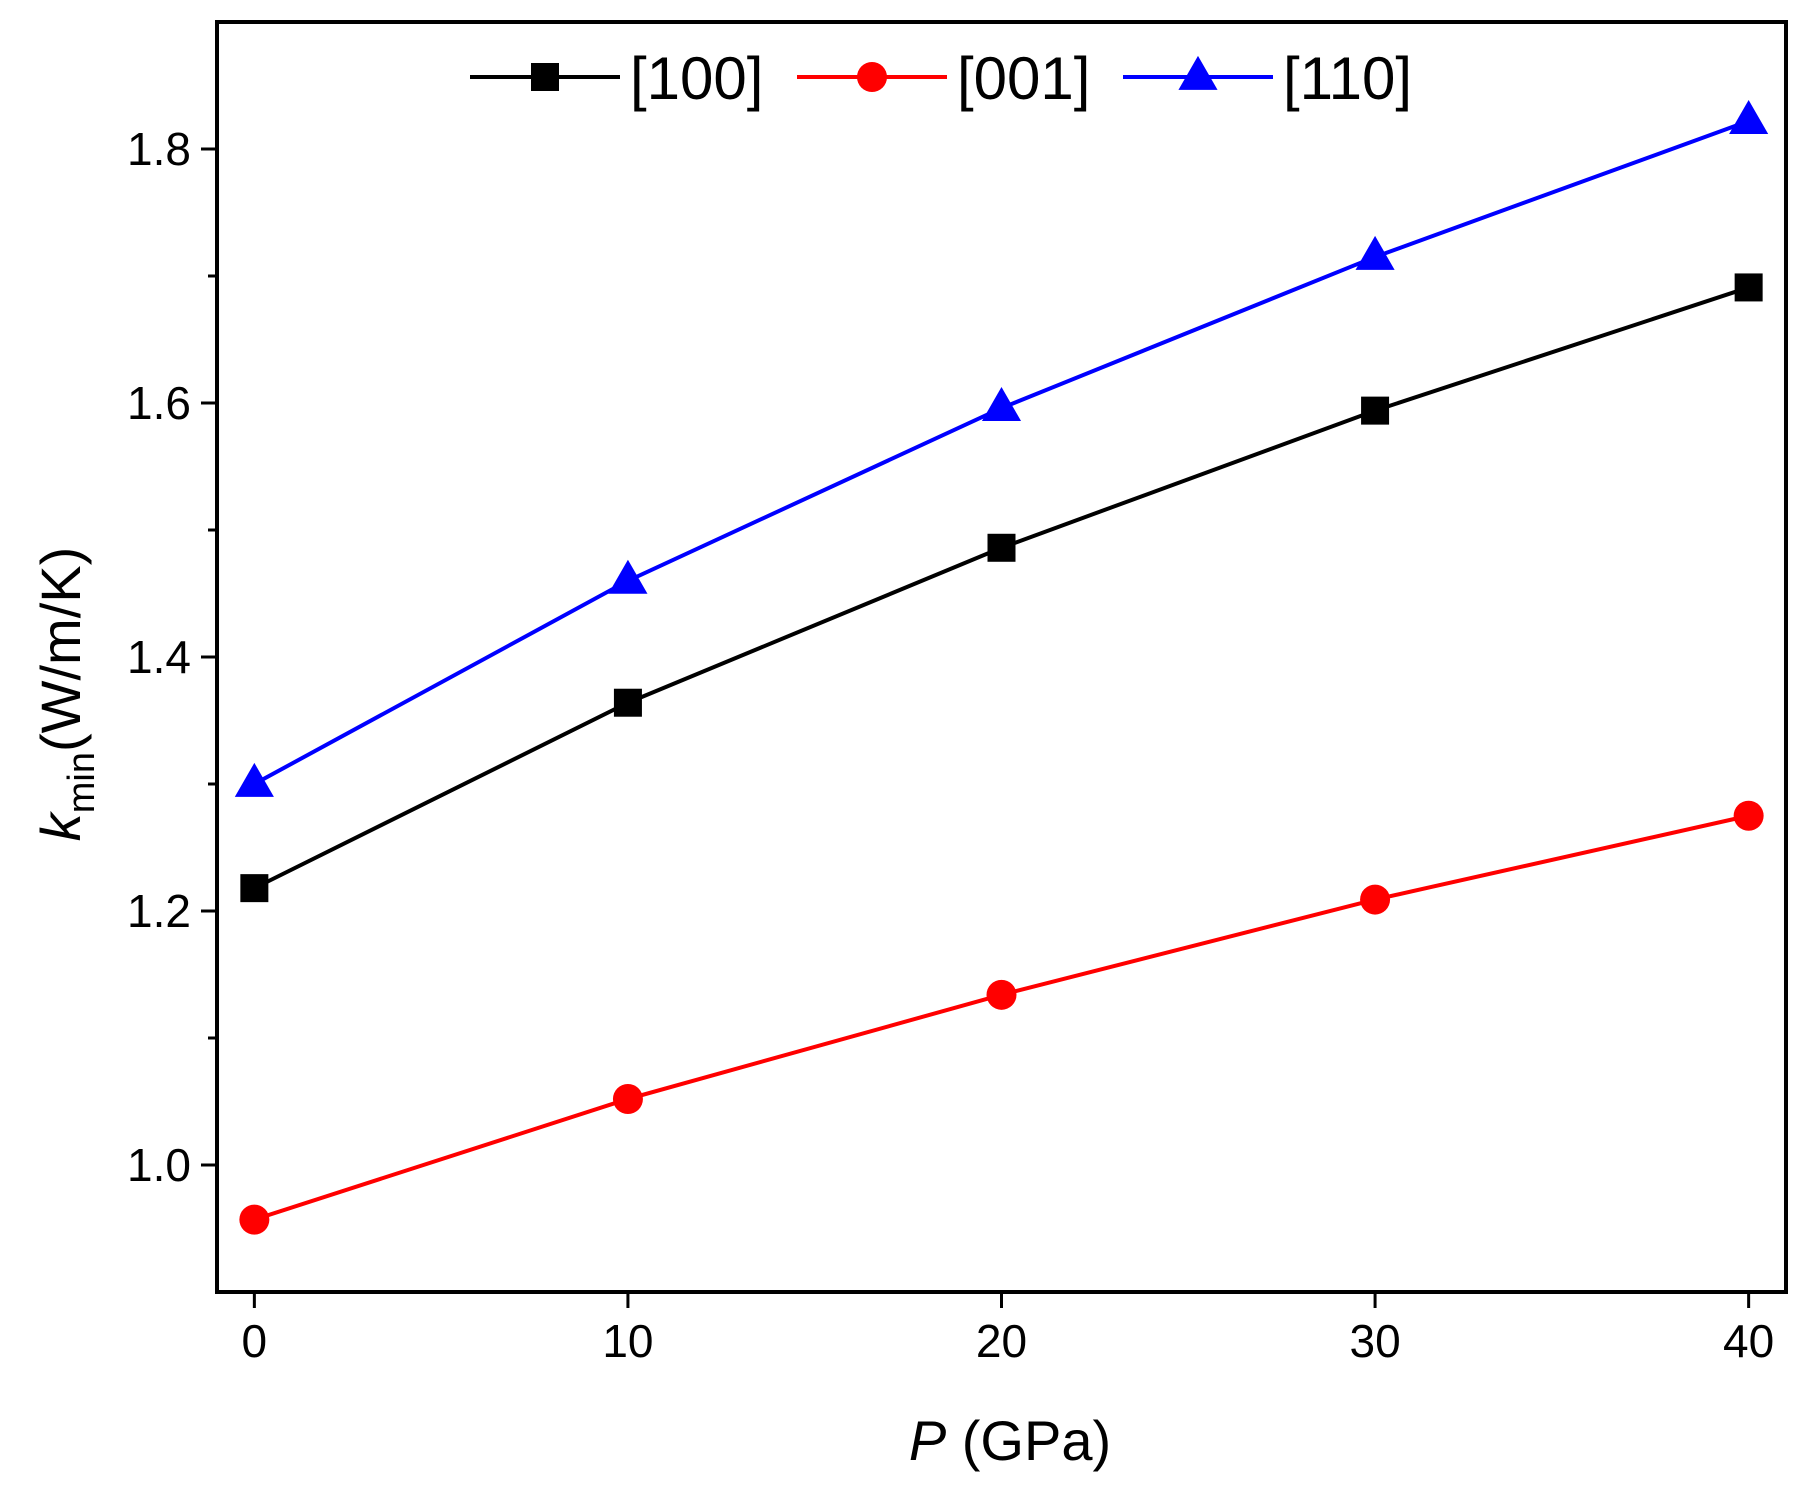 The height and width of the screenshot is (1488, 1812). What do you see at coordinates (927, 1440) in the screenshot?
I see `x-axis-label-variable: P` at bounding box center [927, 1440].